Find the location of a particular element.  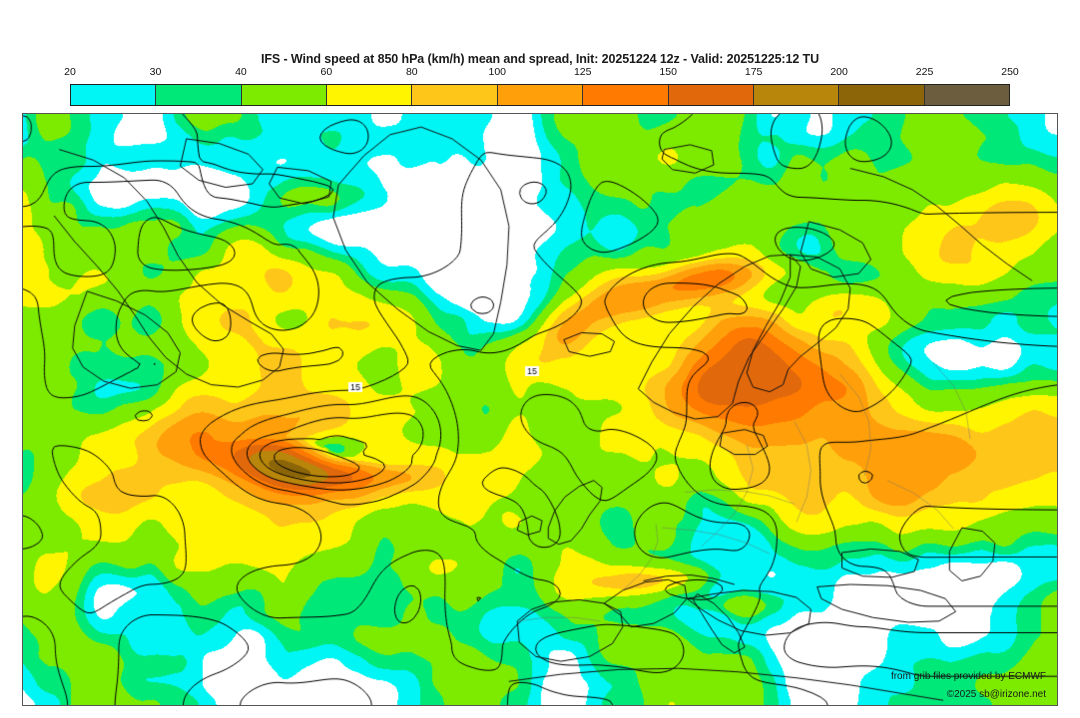

colorbar-bands is located at coordinates (540, 95).